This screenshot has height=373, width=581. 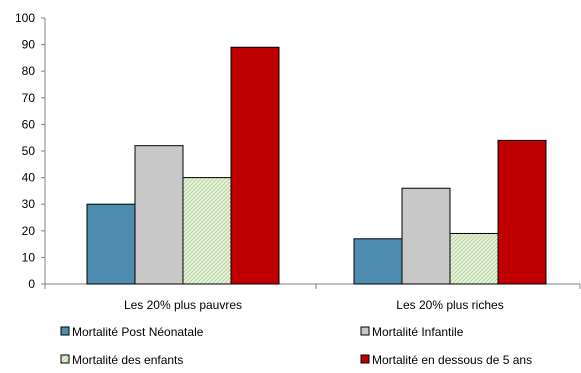 What do you see at coordinates (25, 18) in the screenshot?
I see `y-tick-label: 100` at bounding box center [25, 18].